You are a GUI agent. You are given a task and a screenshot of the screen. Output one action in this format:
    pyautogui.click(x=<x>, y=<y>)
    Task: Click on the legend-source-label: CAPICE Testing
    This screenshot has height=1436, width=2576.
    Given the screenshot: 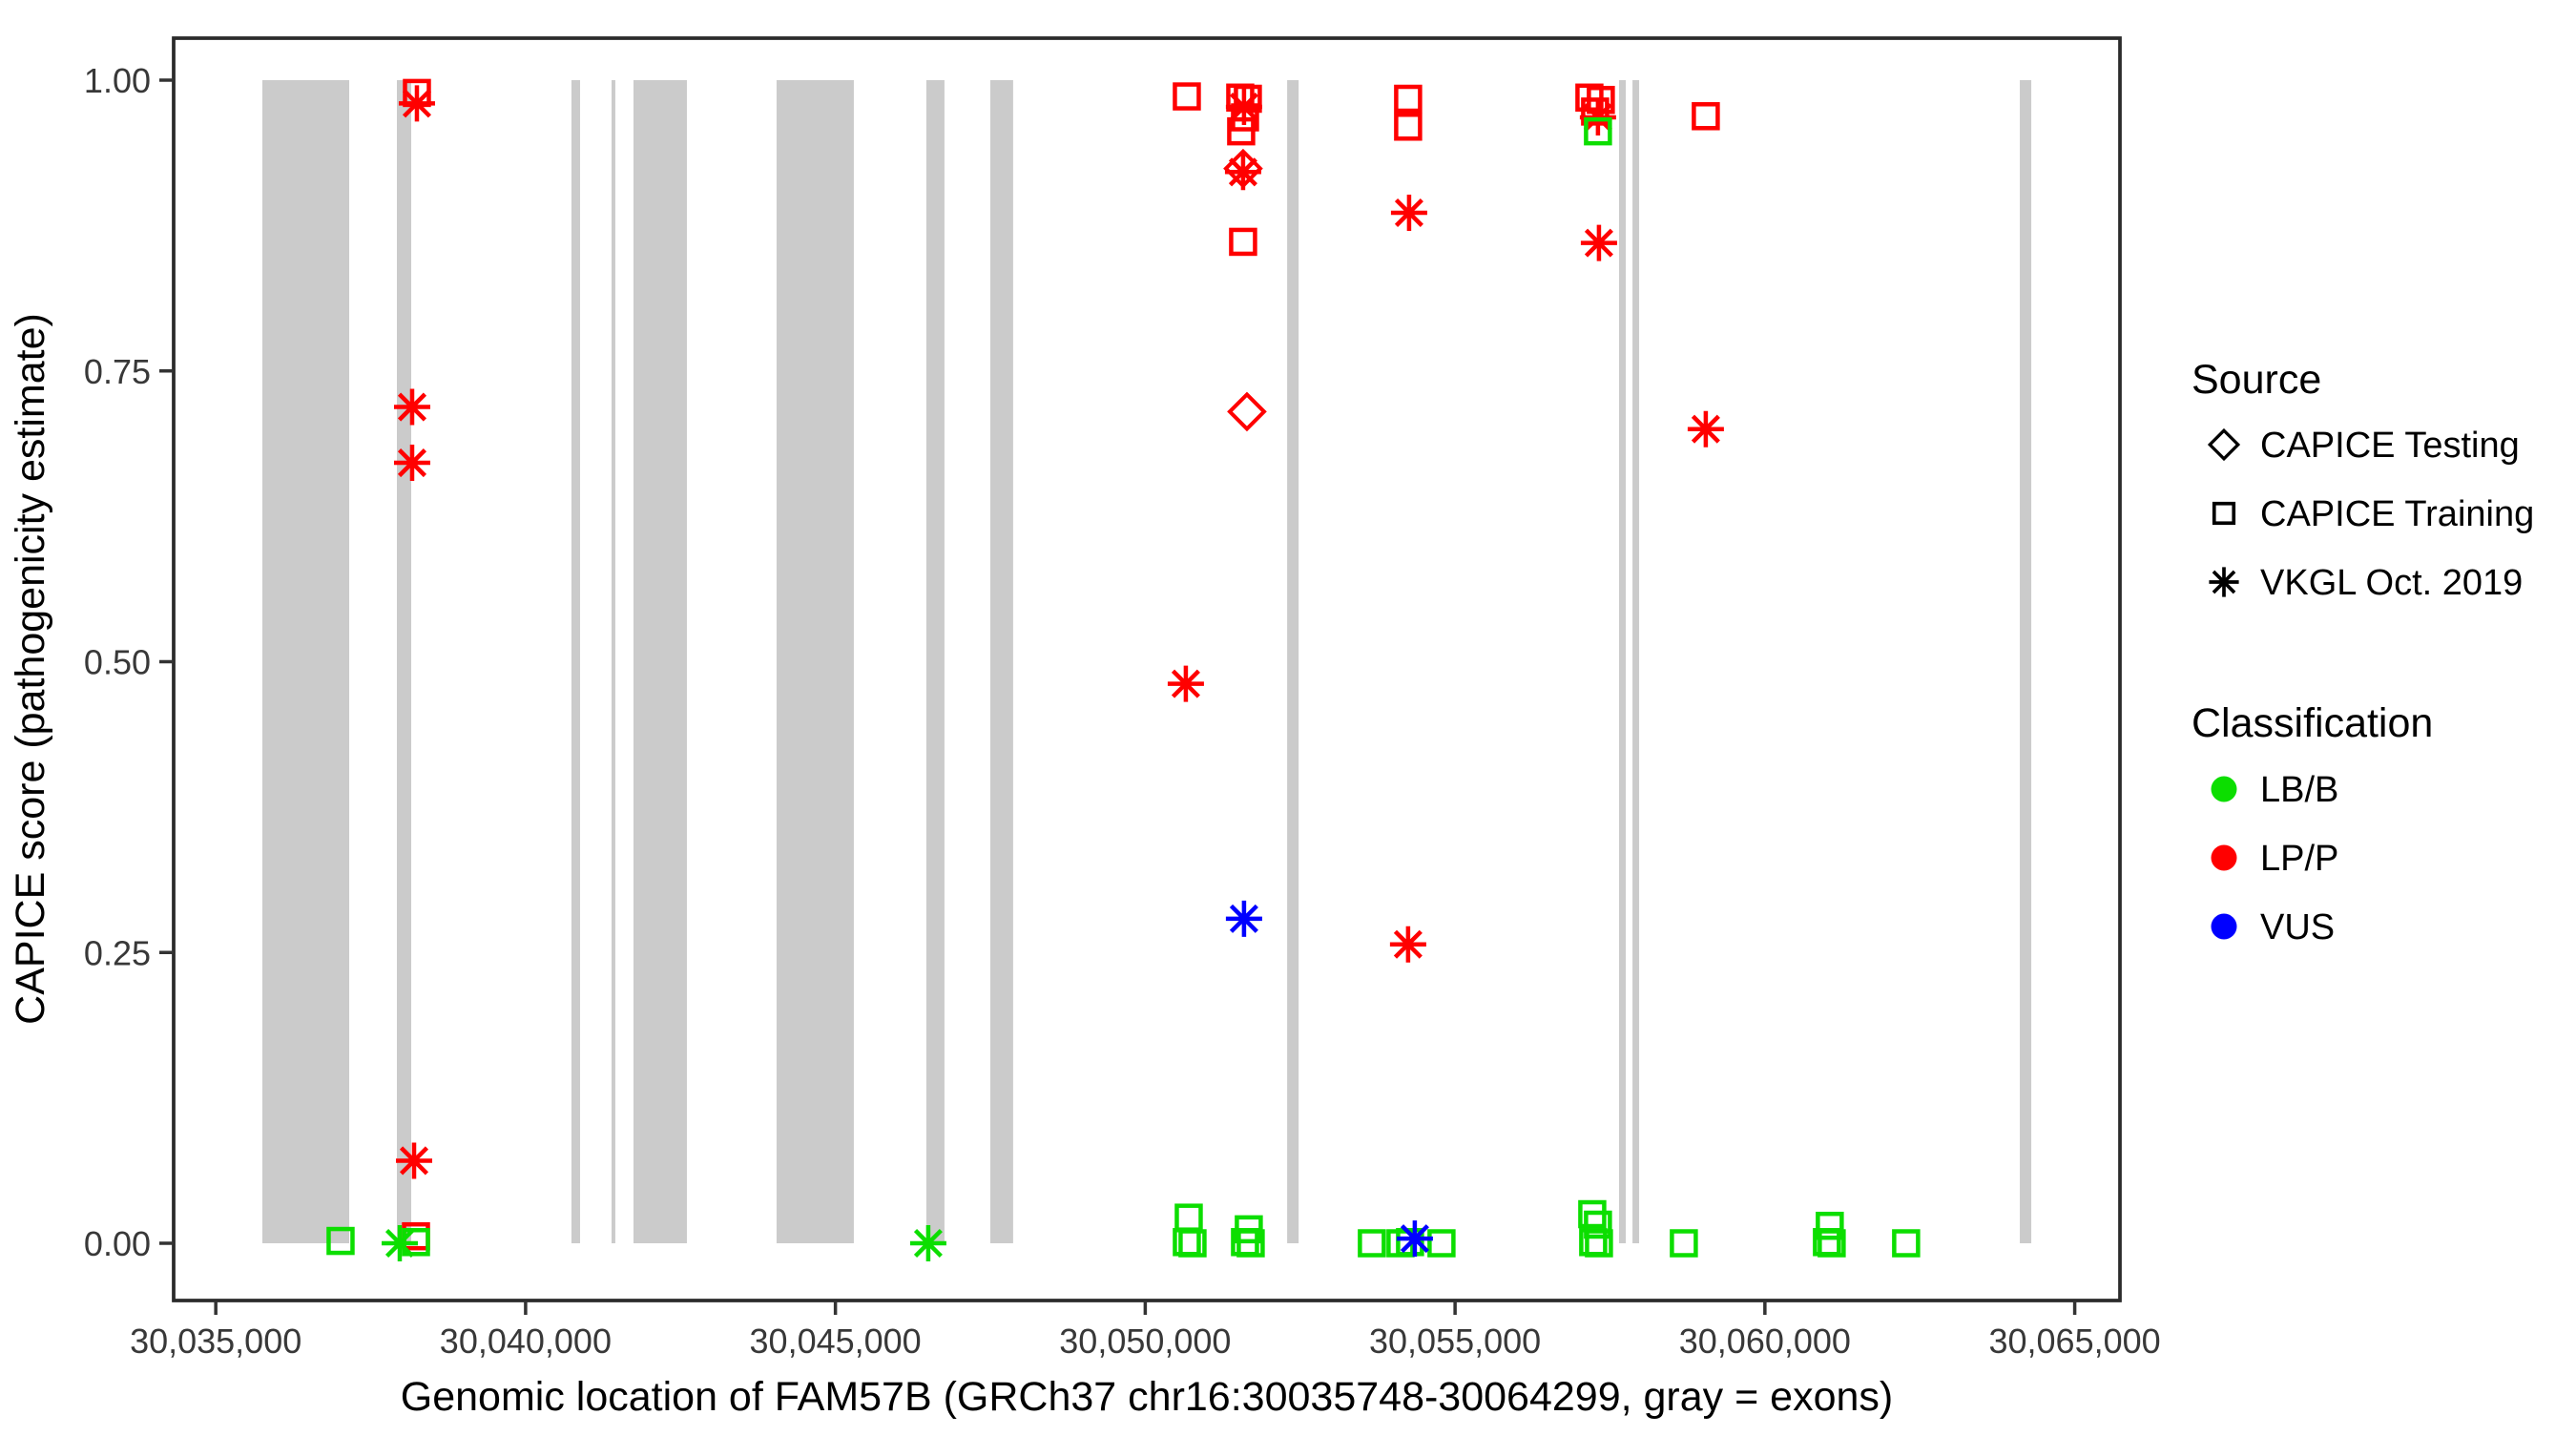 What is the action you would take?
    pyautogui.click(x=2390, y=446)
    